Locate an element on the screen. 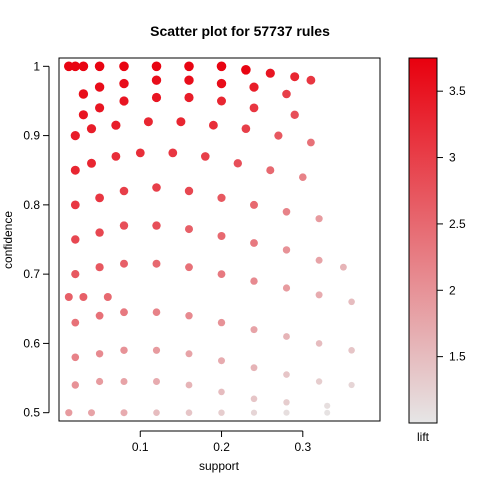 Image resolution: width=480 pixels, height=480 pixels. x-axis: 0.1 0.2 0.3 is located at coordinates (221, 442).